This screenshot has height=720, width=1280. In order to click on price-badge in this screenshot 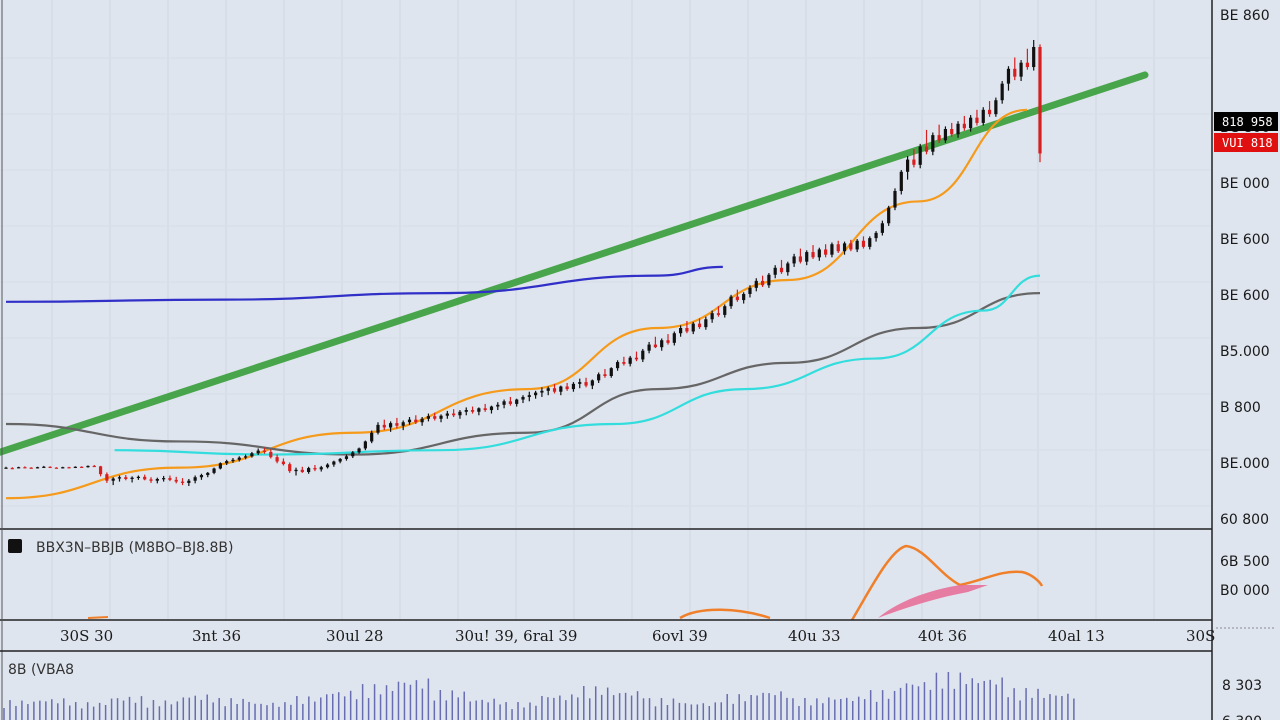, I will do `click(1246, 142)`.